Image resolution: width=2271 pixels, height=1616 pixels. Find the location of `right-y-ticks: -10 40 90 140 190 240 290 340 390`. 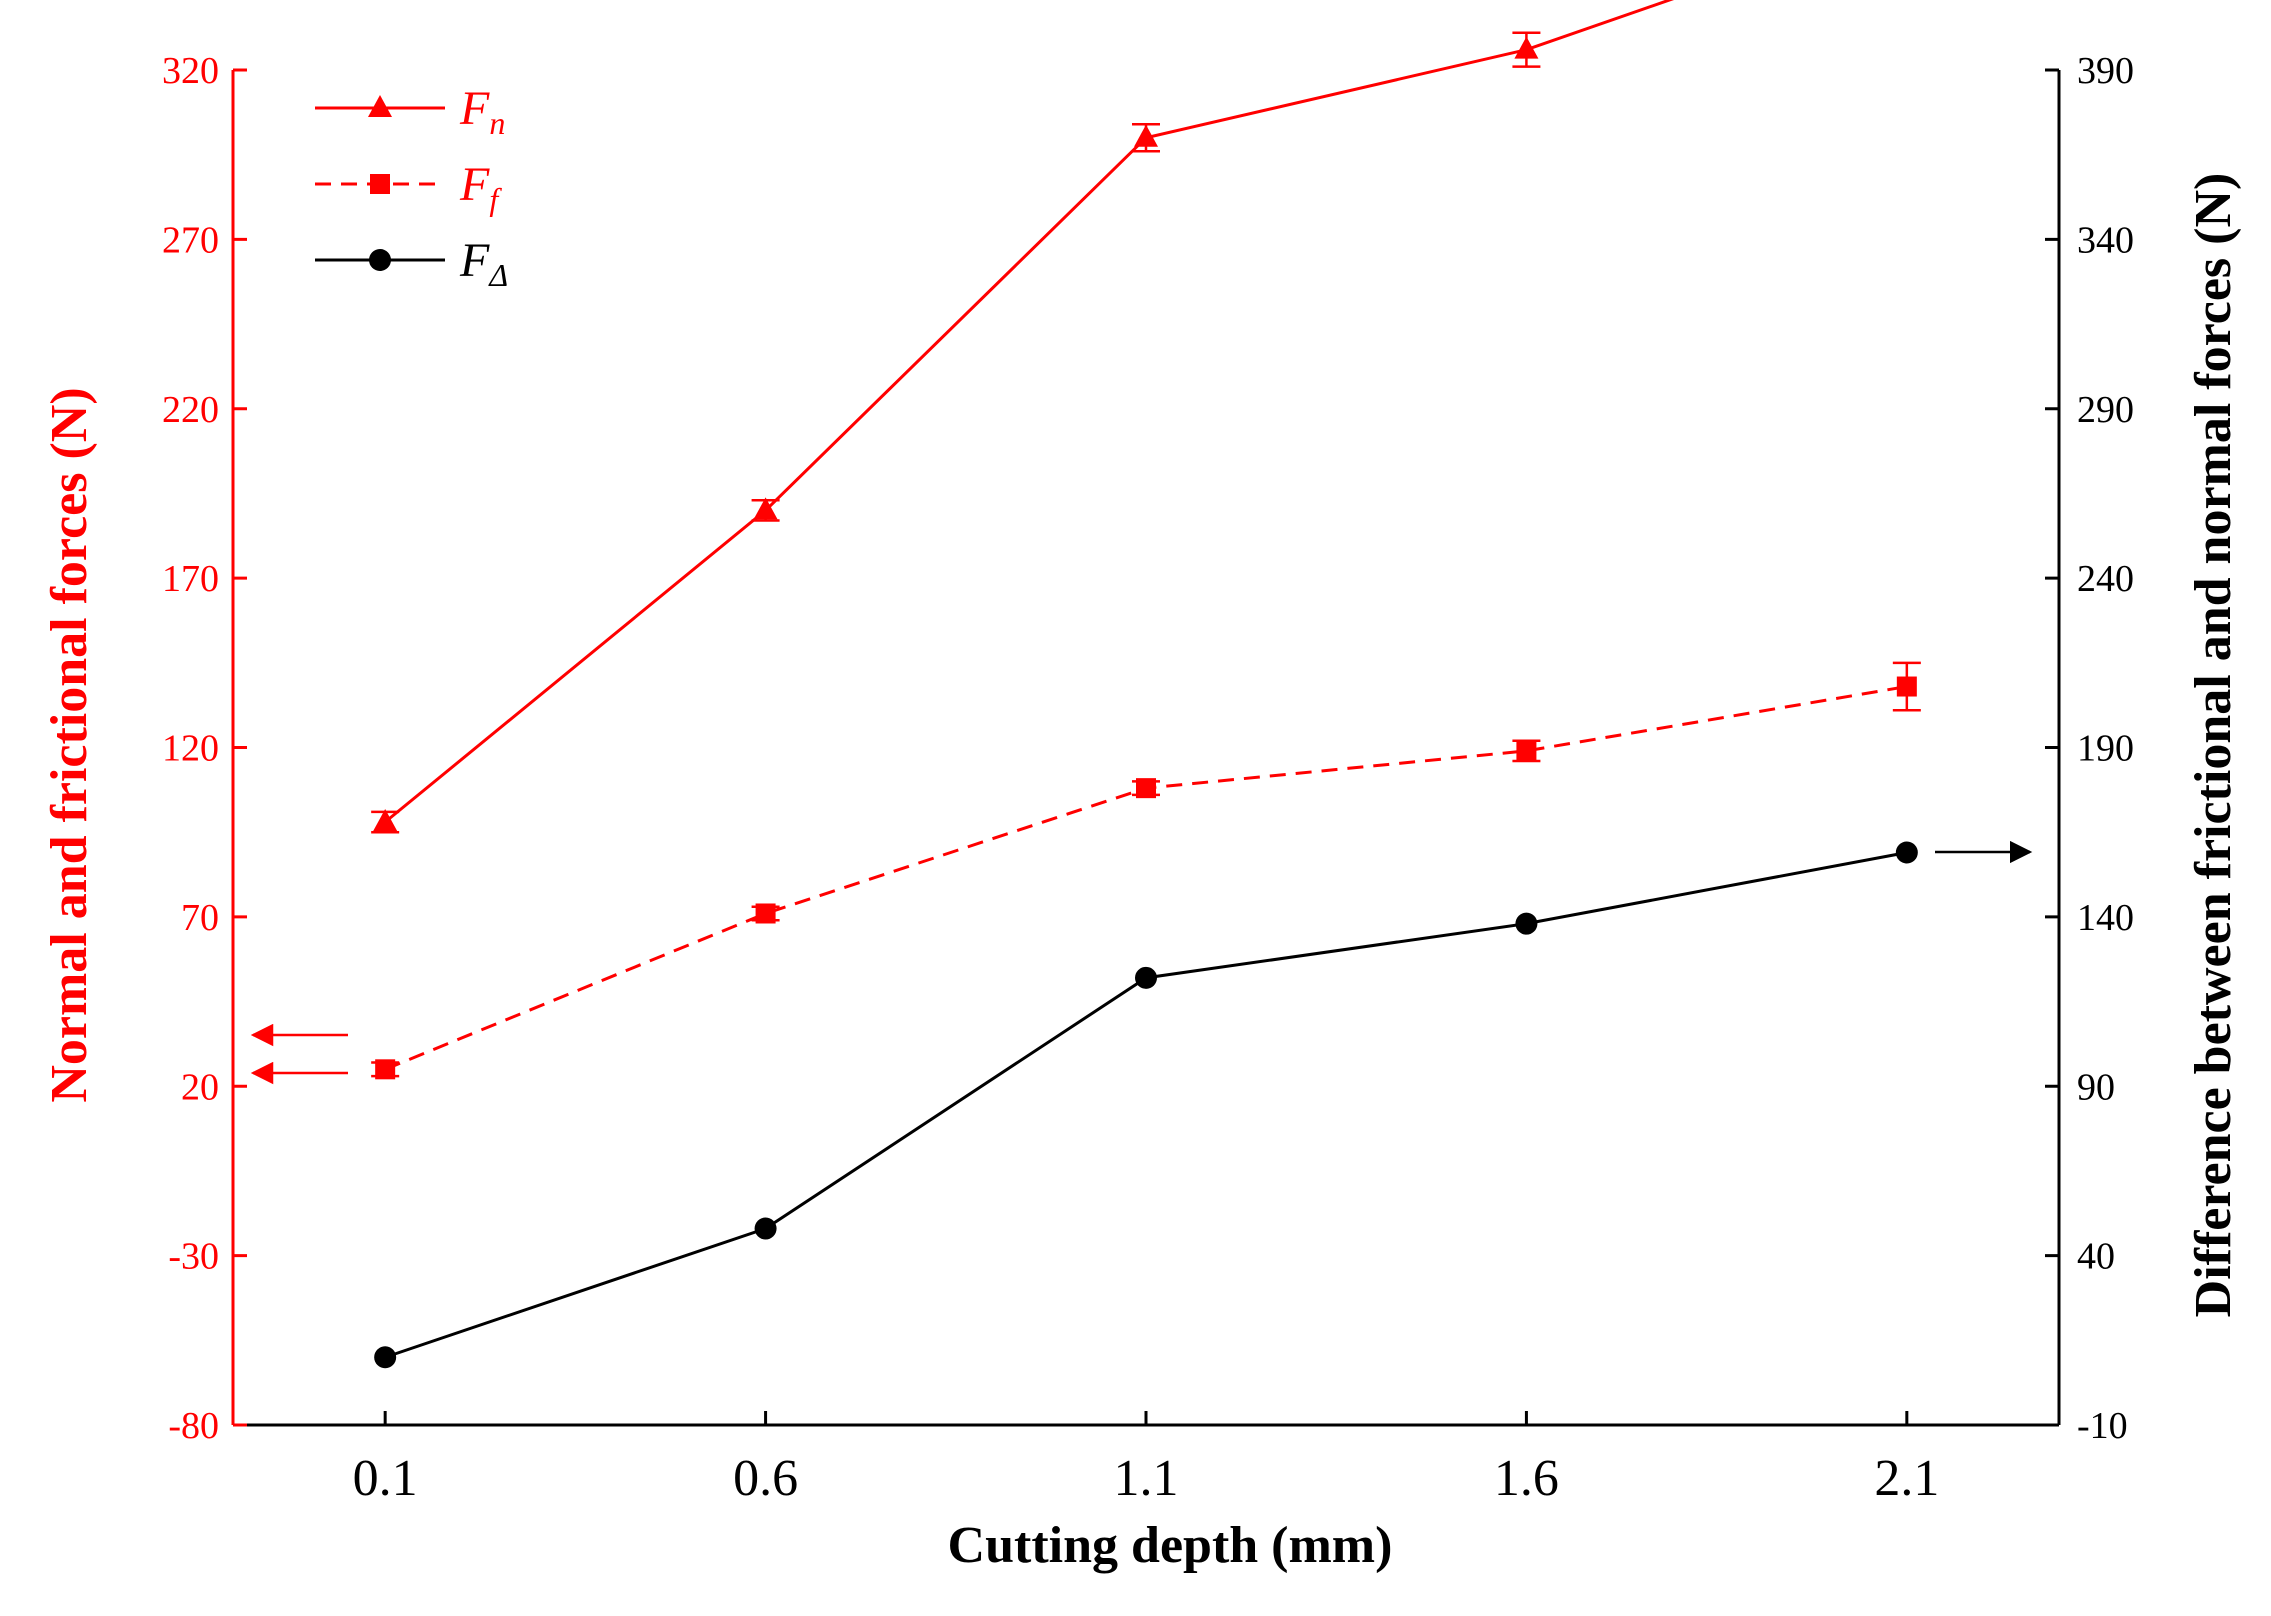

right-y-ticks: -10 40 90 140 190 240 290 340 390 is located at coordinates (2089, 748).